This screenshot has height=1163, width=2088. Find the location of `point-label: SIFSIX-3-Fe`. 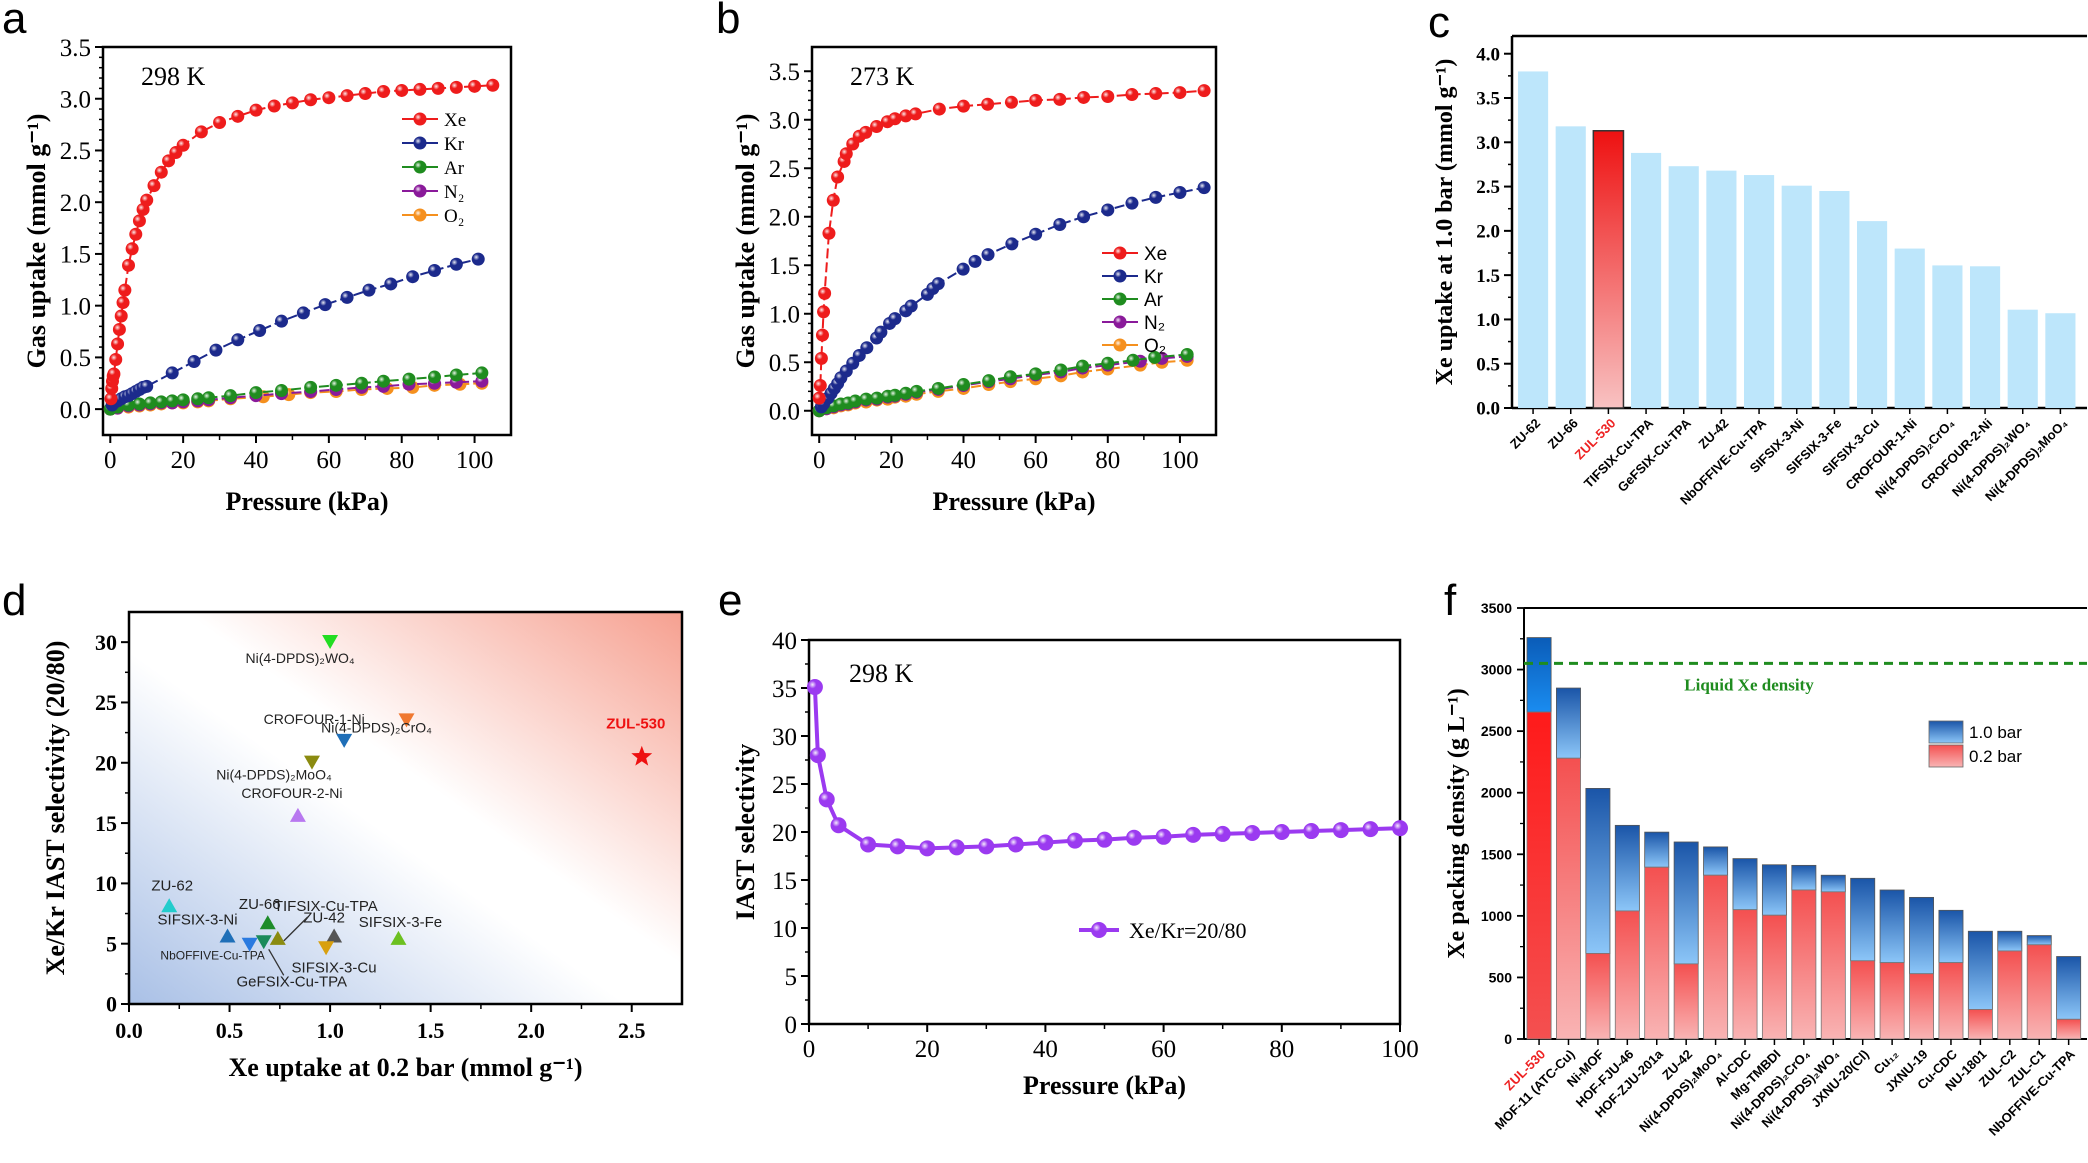

point-label: SIFSIX-3-Fe is located at coordinates (400, 922).